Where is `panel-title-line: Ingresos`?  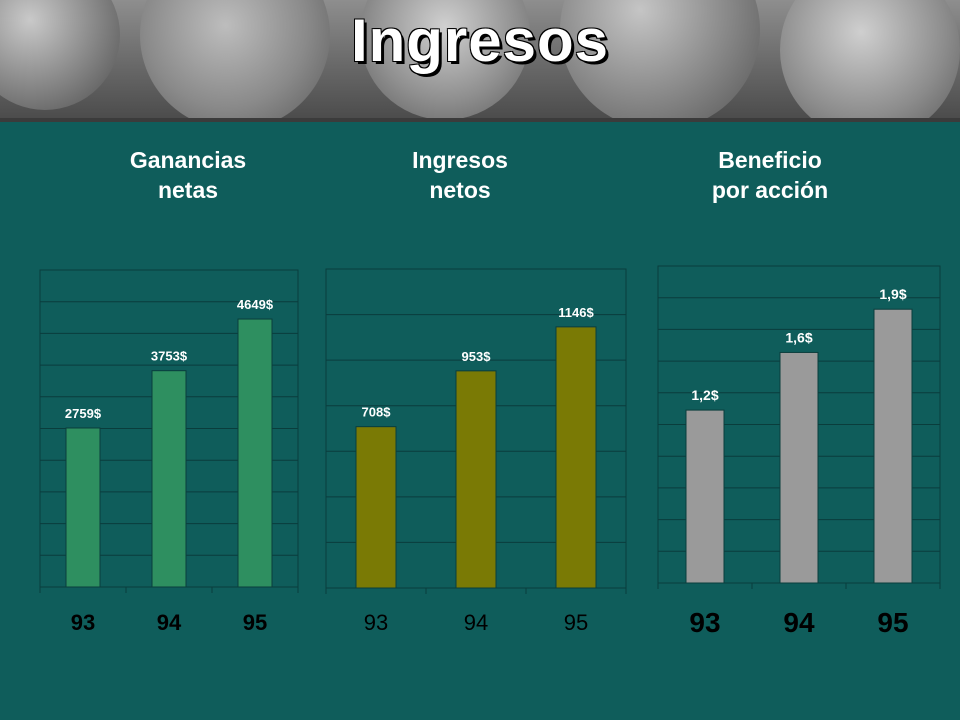 panel-title-line: Ingresos is located at coordinates (460, 160).